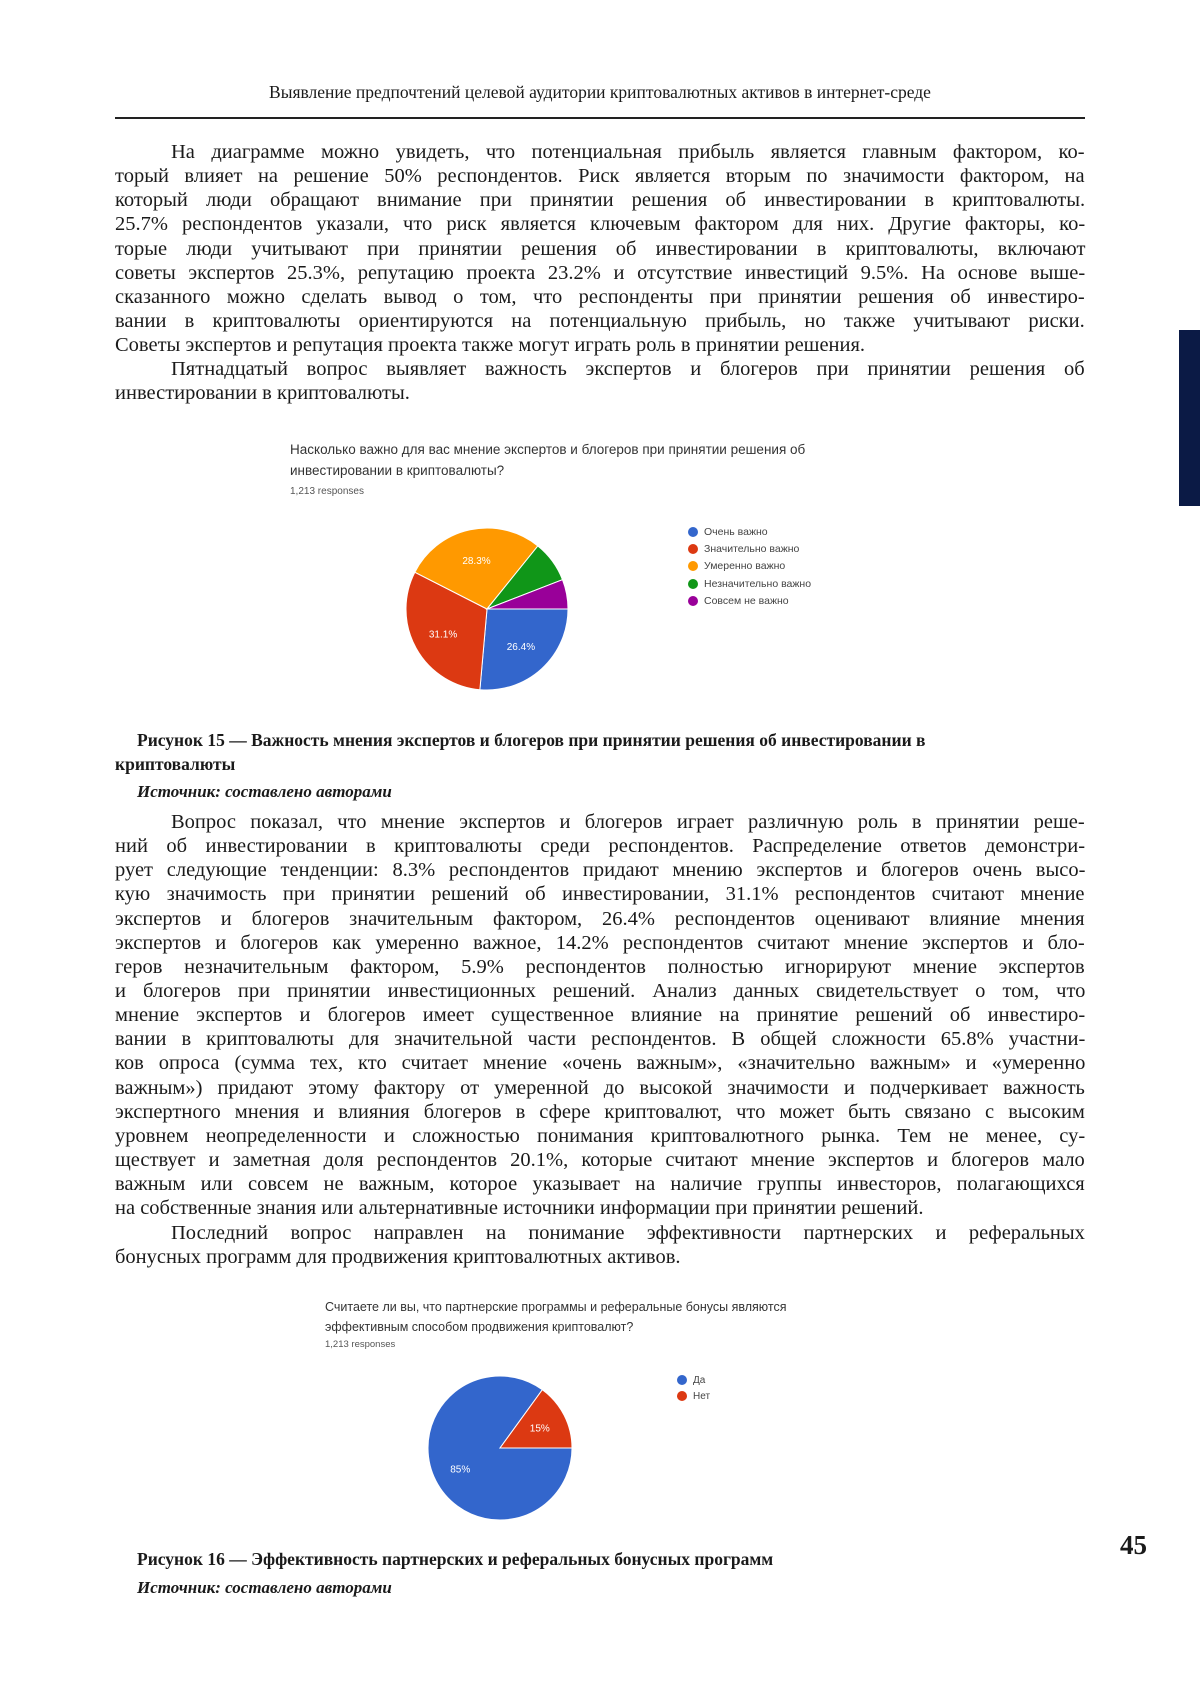  I want to click on text-line: инвестировании в криптовалюты., so click(262, 393).